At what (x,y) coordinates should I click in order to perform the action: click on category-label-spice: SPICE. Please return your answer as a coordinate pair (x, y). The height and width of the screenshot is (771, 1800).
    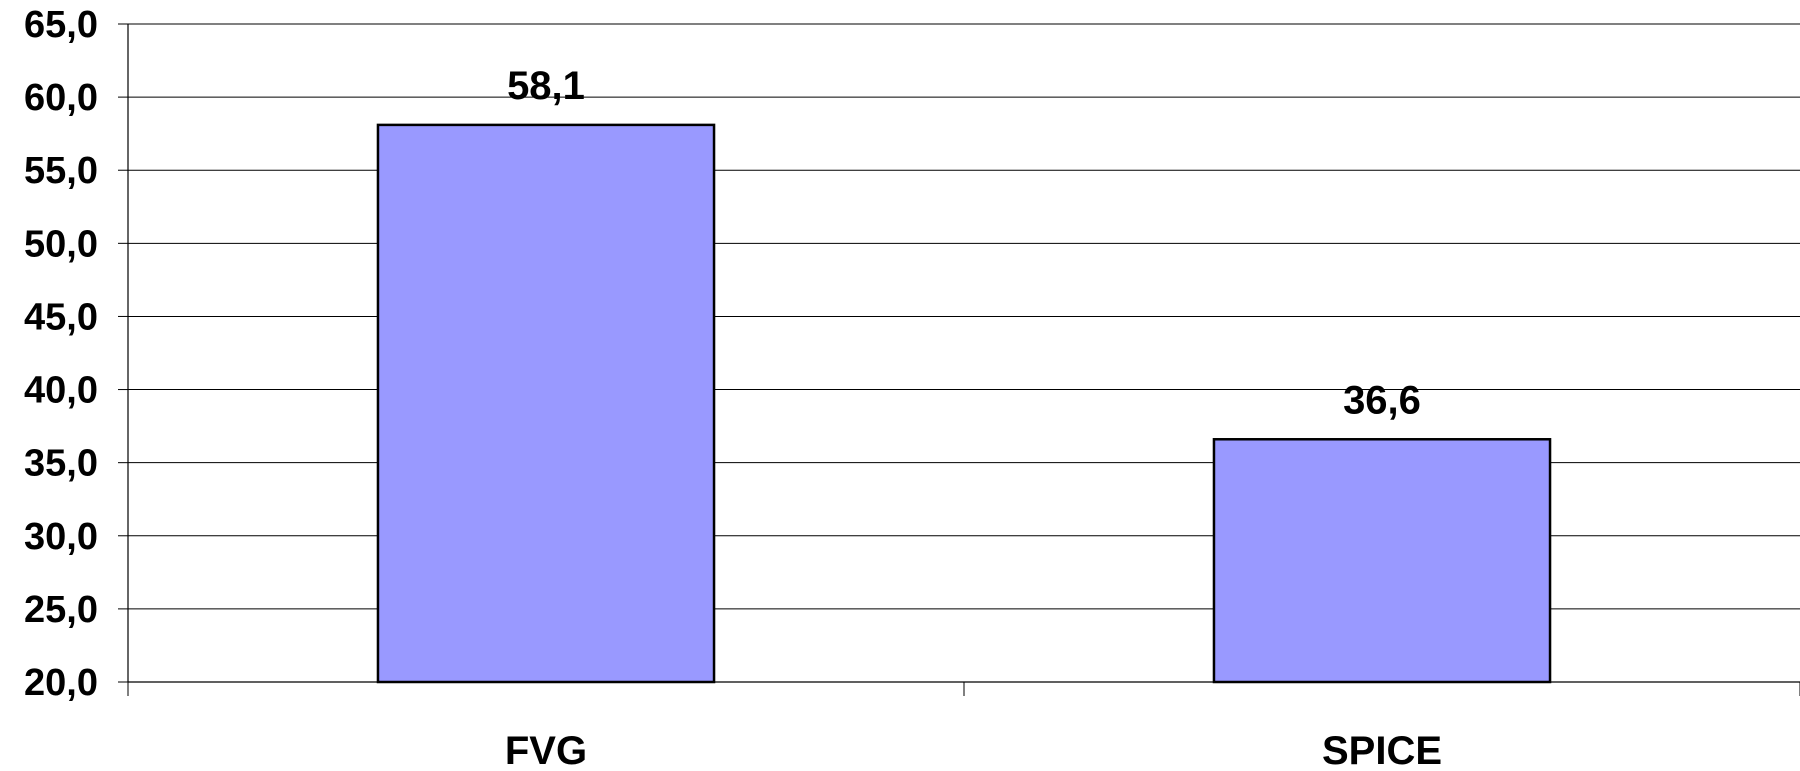
    Looking at the image, I should click on (1382, 750).